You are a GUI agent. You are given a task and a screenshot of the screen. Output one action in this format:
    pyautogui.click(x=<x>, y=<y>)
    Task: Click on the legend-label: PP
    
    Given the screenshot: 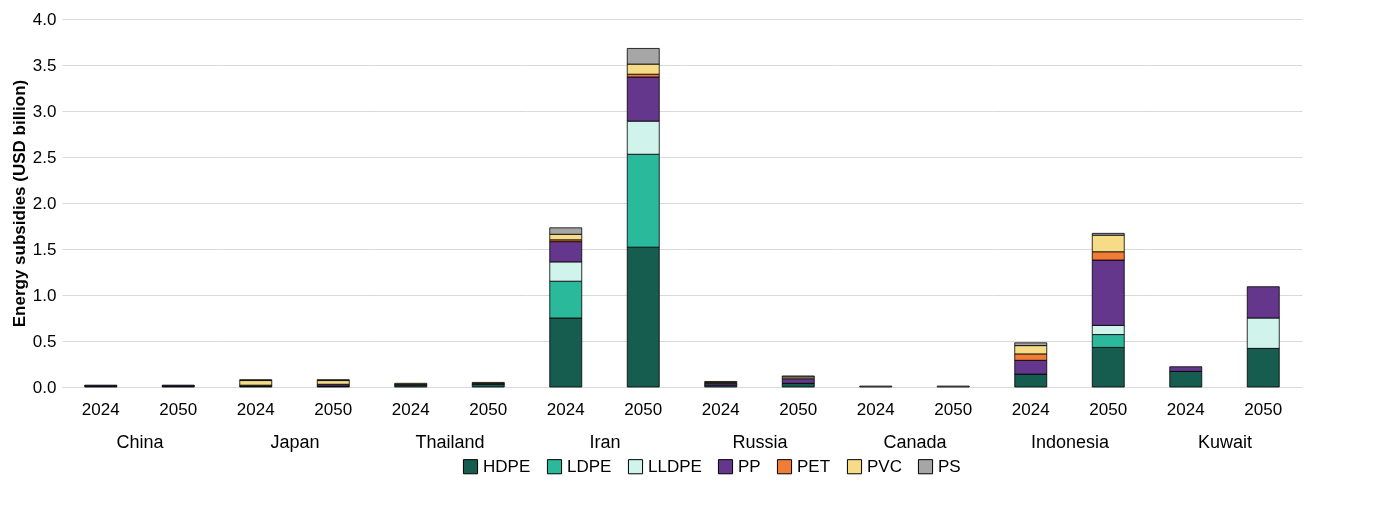 What is the action you would take?
    pyautogui.click(x=749, y=466)
    